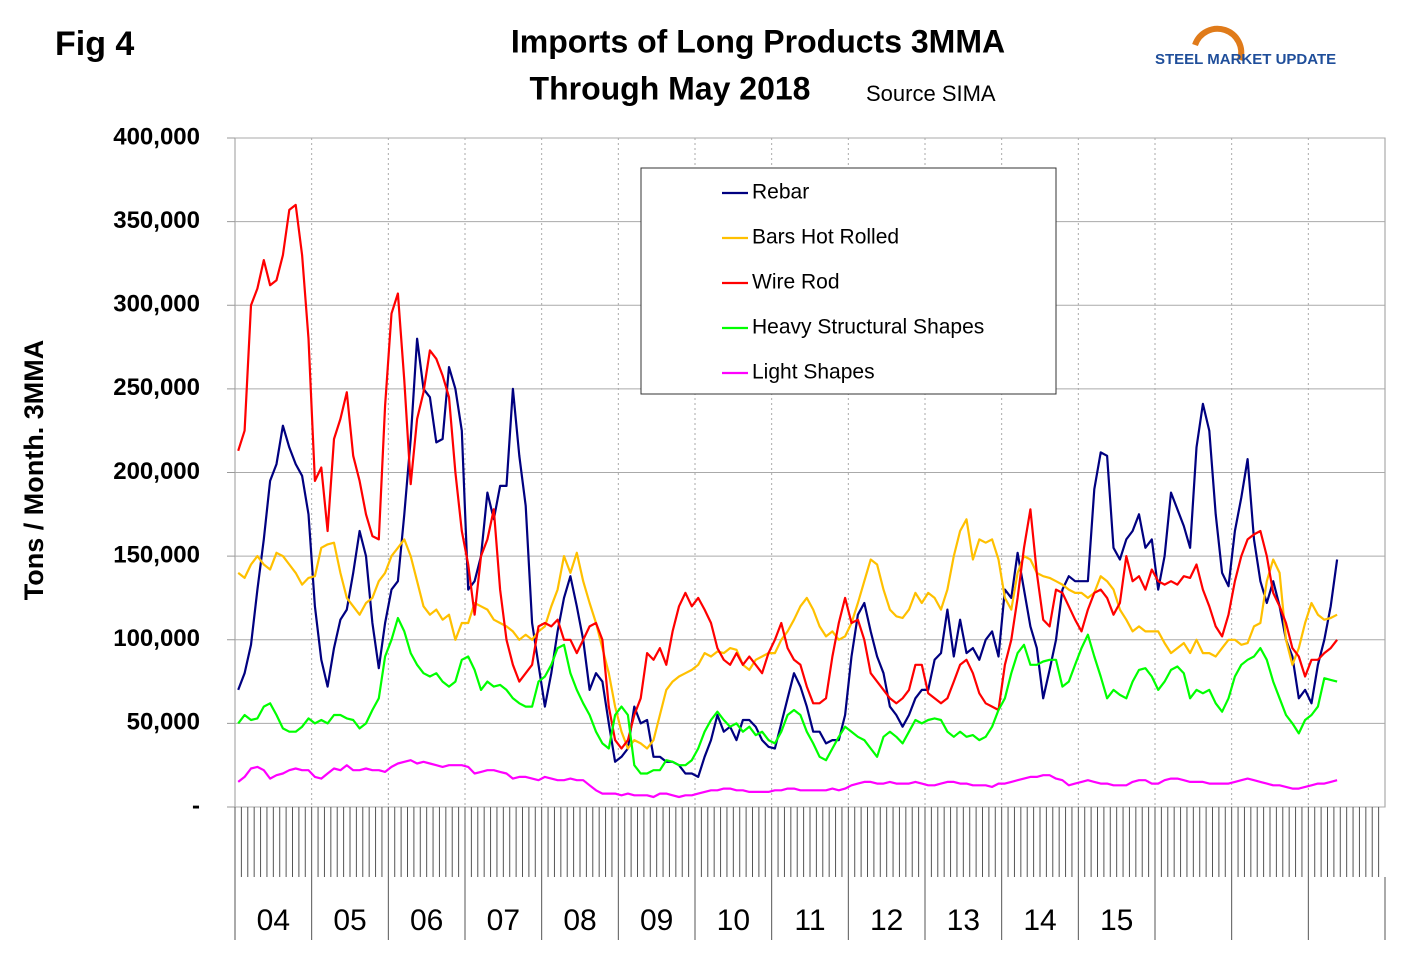  I want to click on figure-label: Fig 4, so click(94, 44).